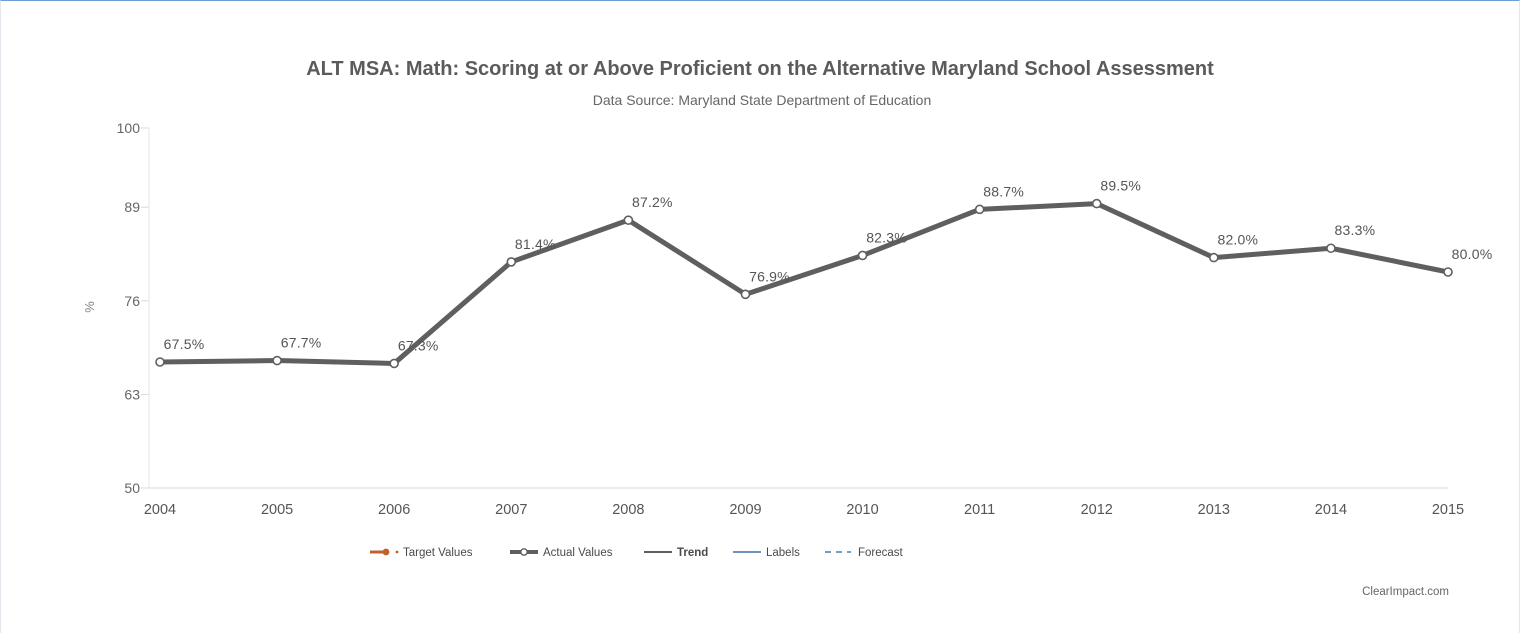 The width and height of the screenshot is (1520, 634). Describe the element at coordinates (301, 343) in the screenshot. I see `data-label: 67.7%` at that location.